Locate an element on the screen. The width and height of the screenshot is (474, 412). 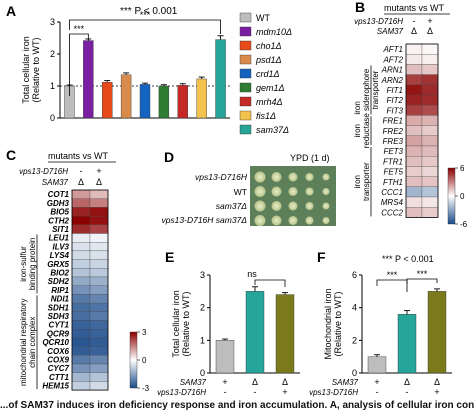
panel-b-gene-label: FRE2 is located at coordinates (393, 131).